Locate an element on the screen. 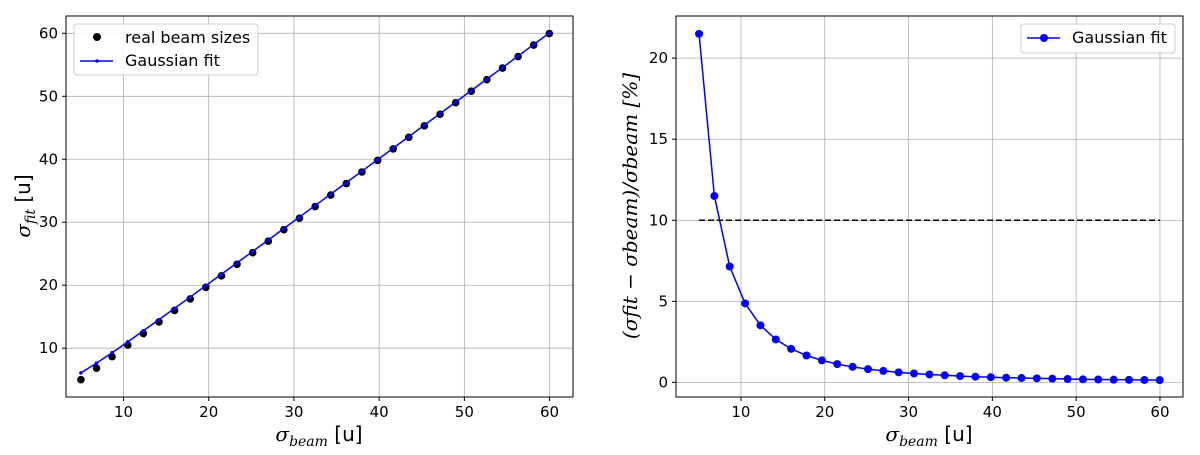 This screenshot has height=455, width=1200. left-legend-box is located at coordinates (166, 49).